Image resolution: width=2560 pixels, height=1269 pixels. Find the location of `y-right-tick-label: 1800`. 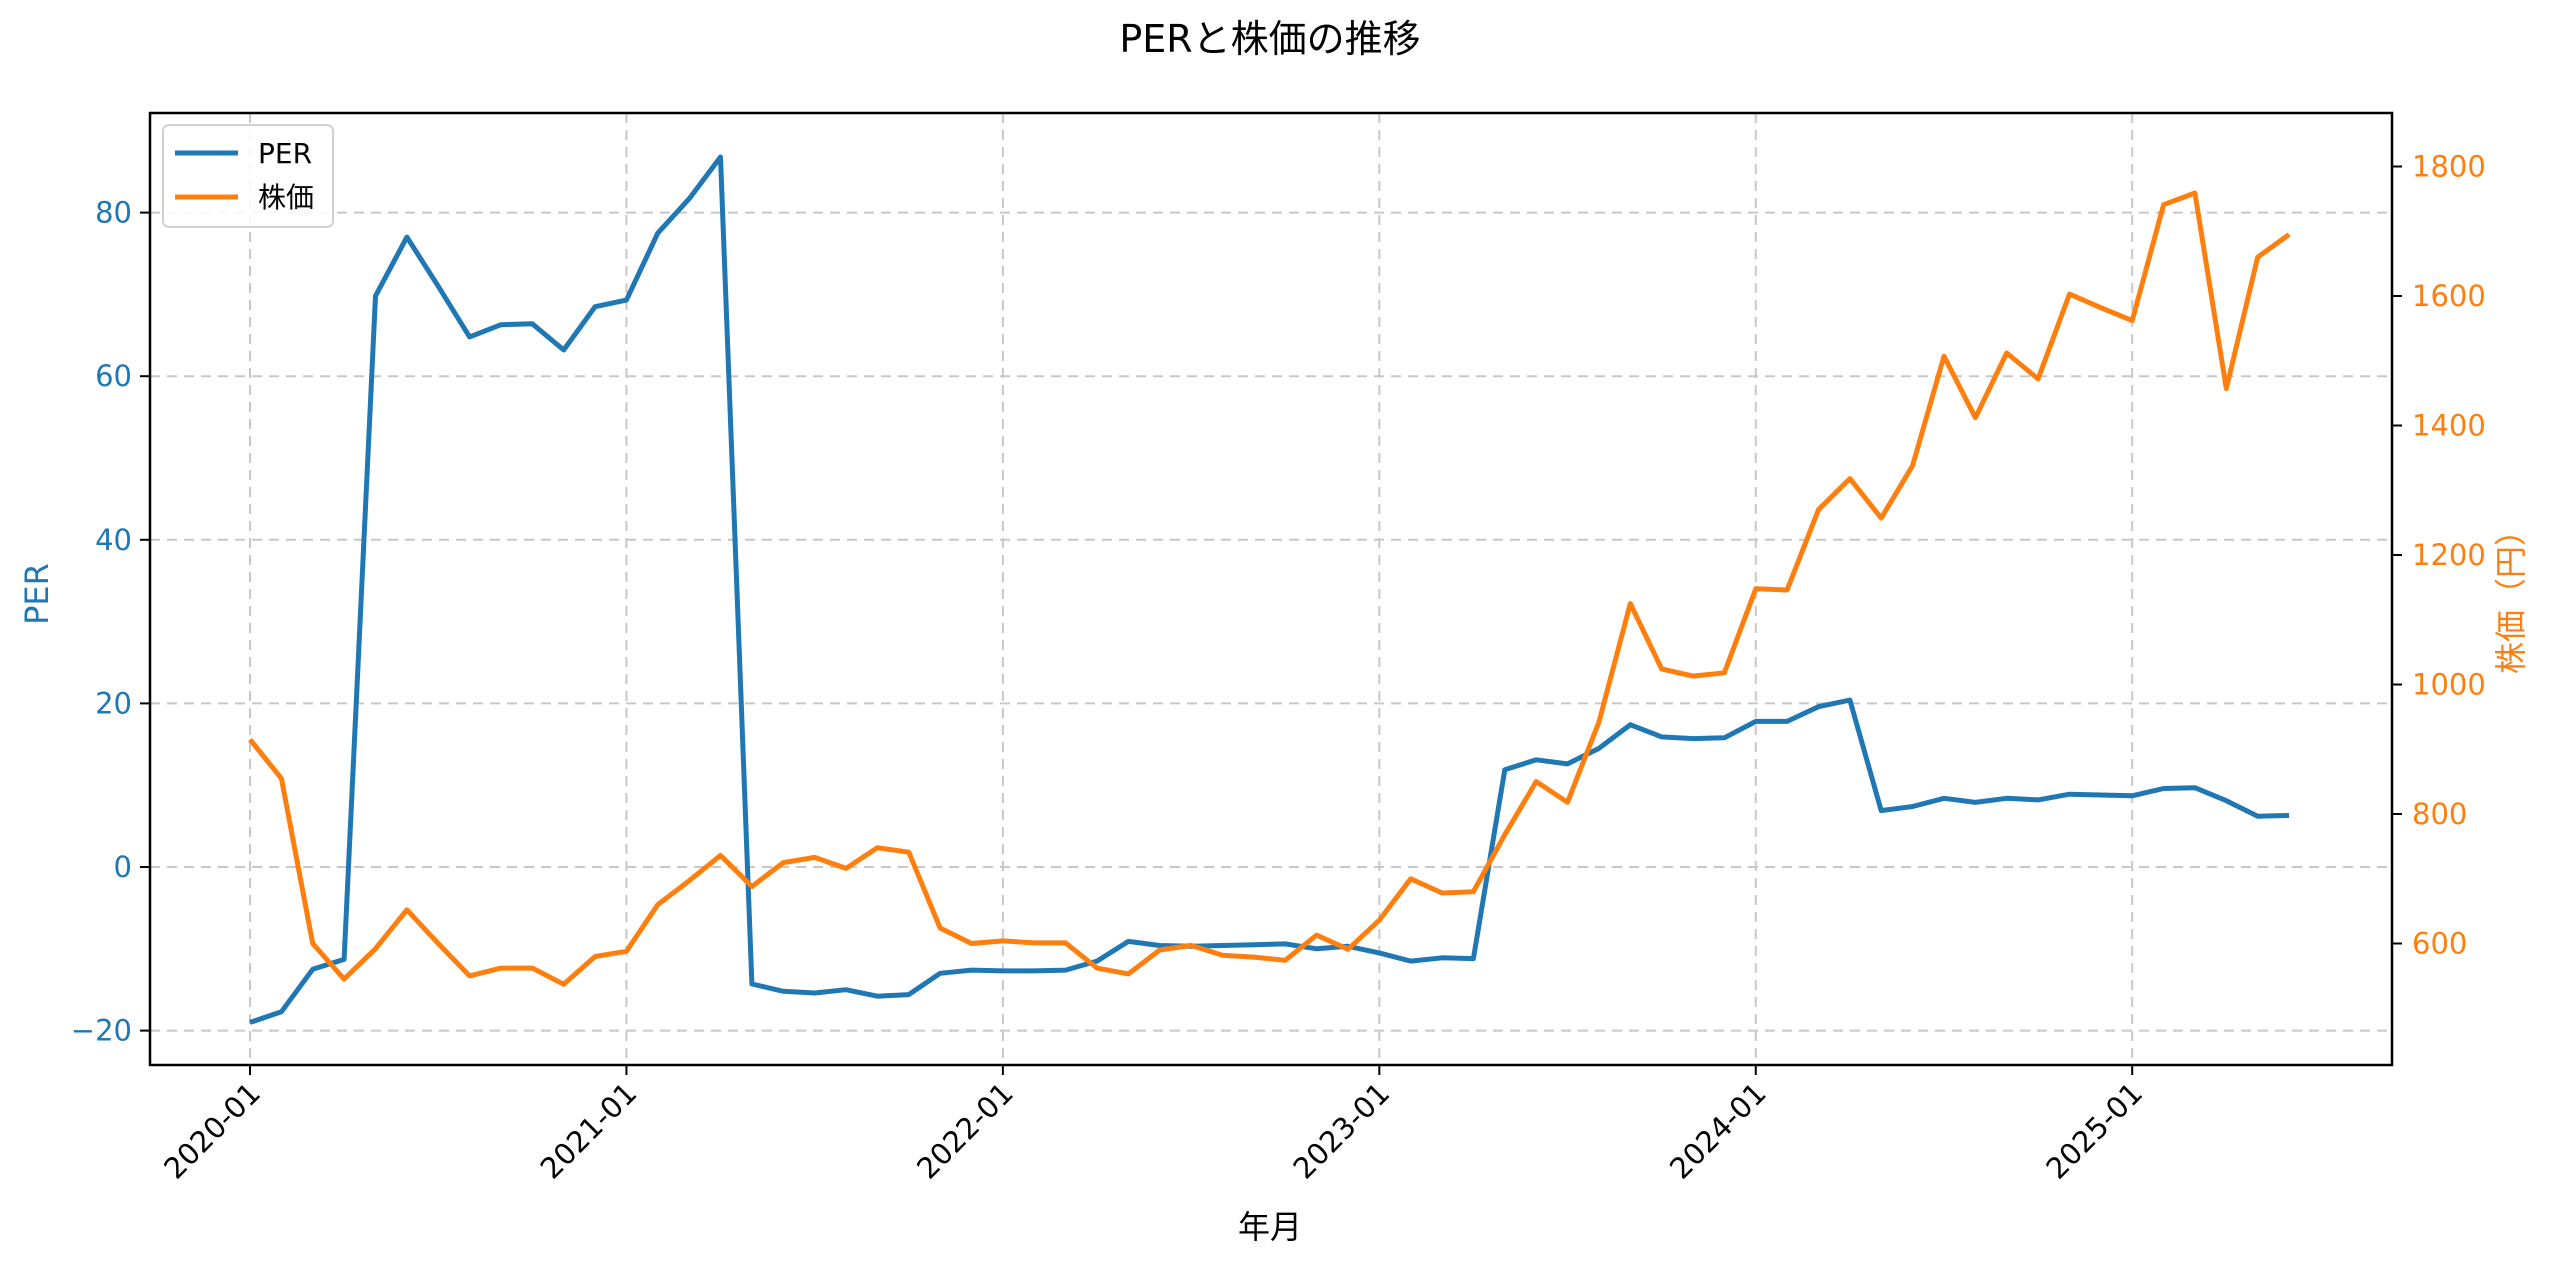

y-right-tick-label: 1800 is located at coordinates (2449, 167).